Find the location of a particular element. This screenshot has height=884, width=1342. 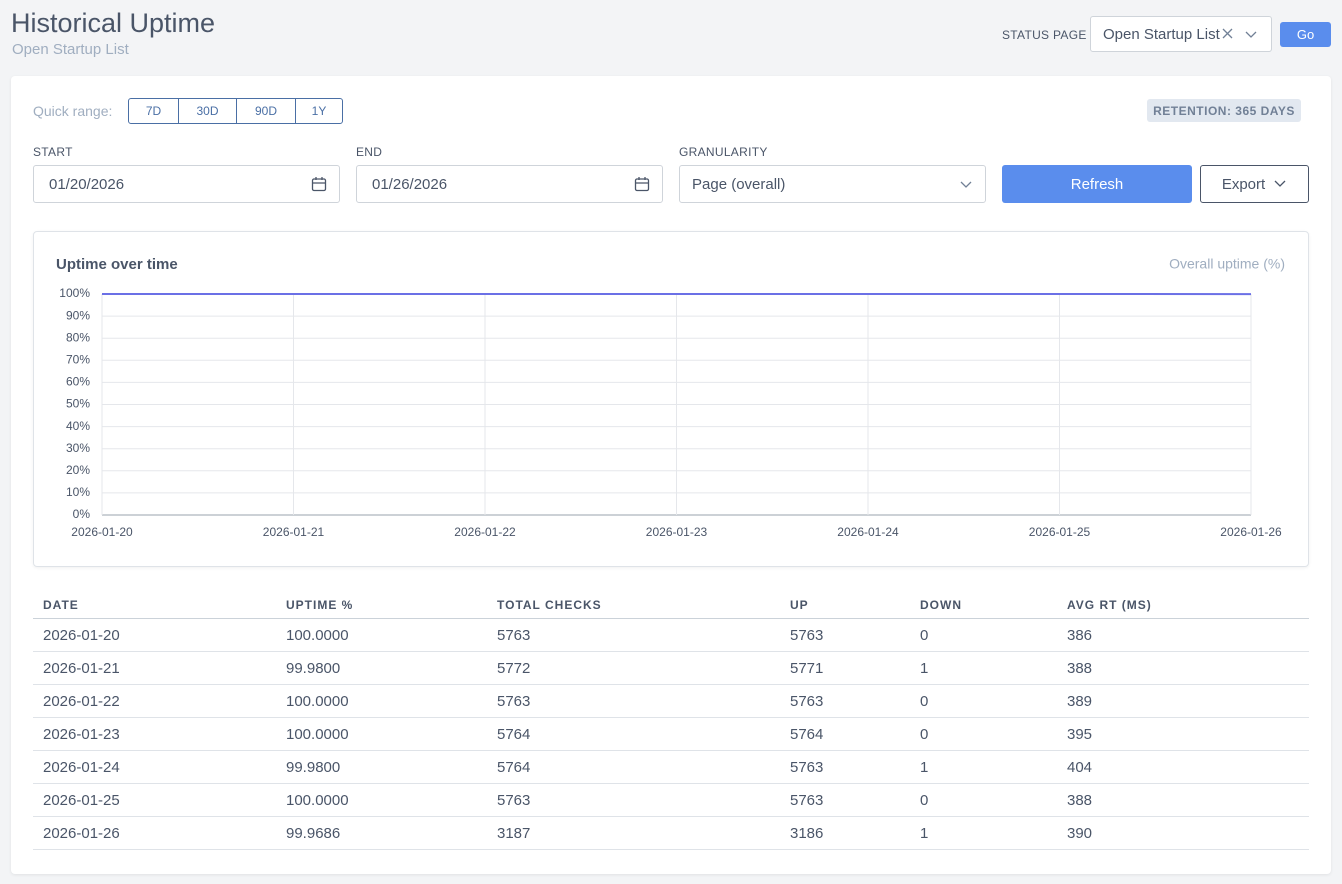

y-tick-label: 20% is located at coordinates (78, 470).